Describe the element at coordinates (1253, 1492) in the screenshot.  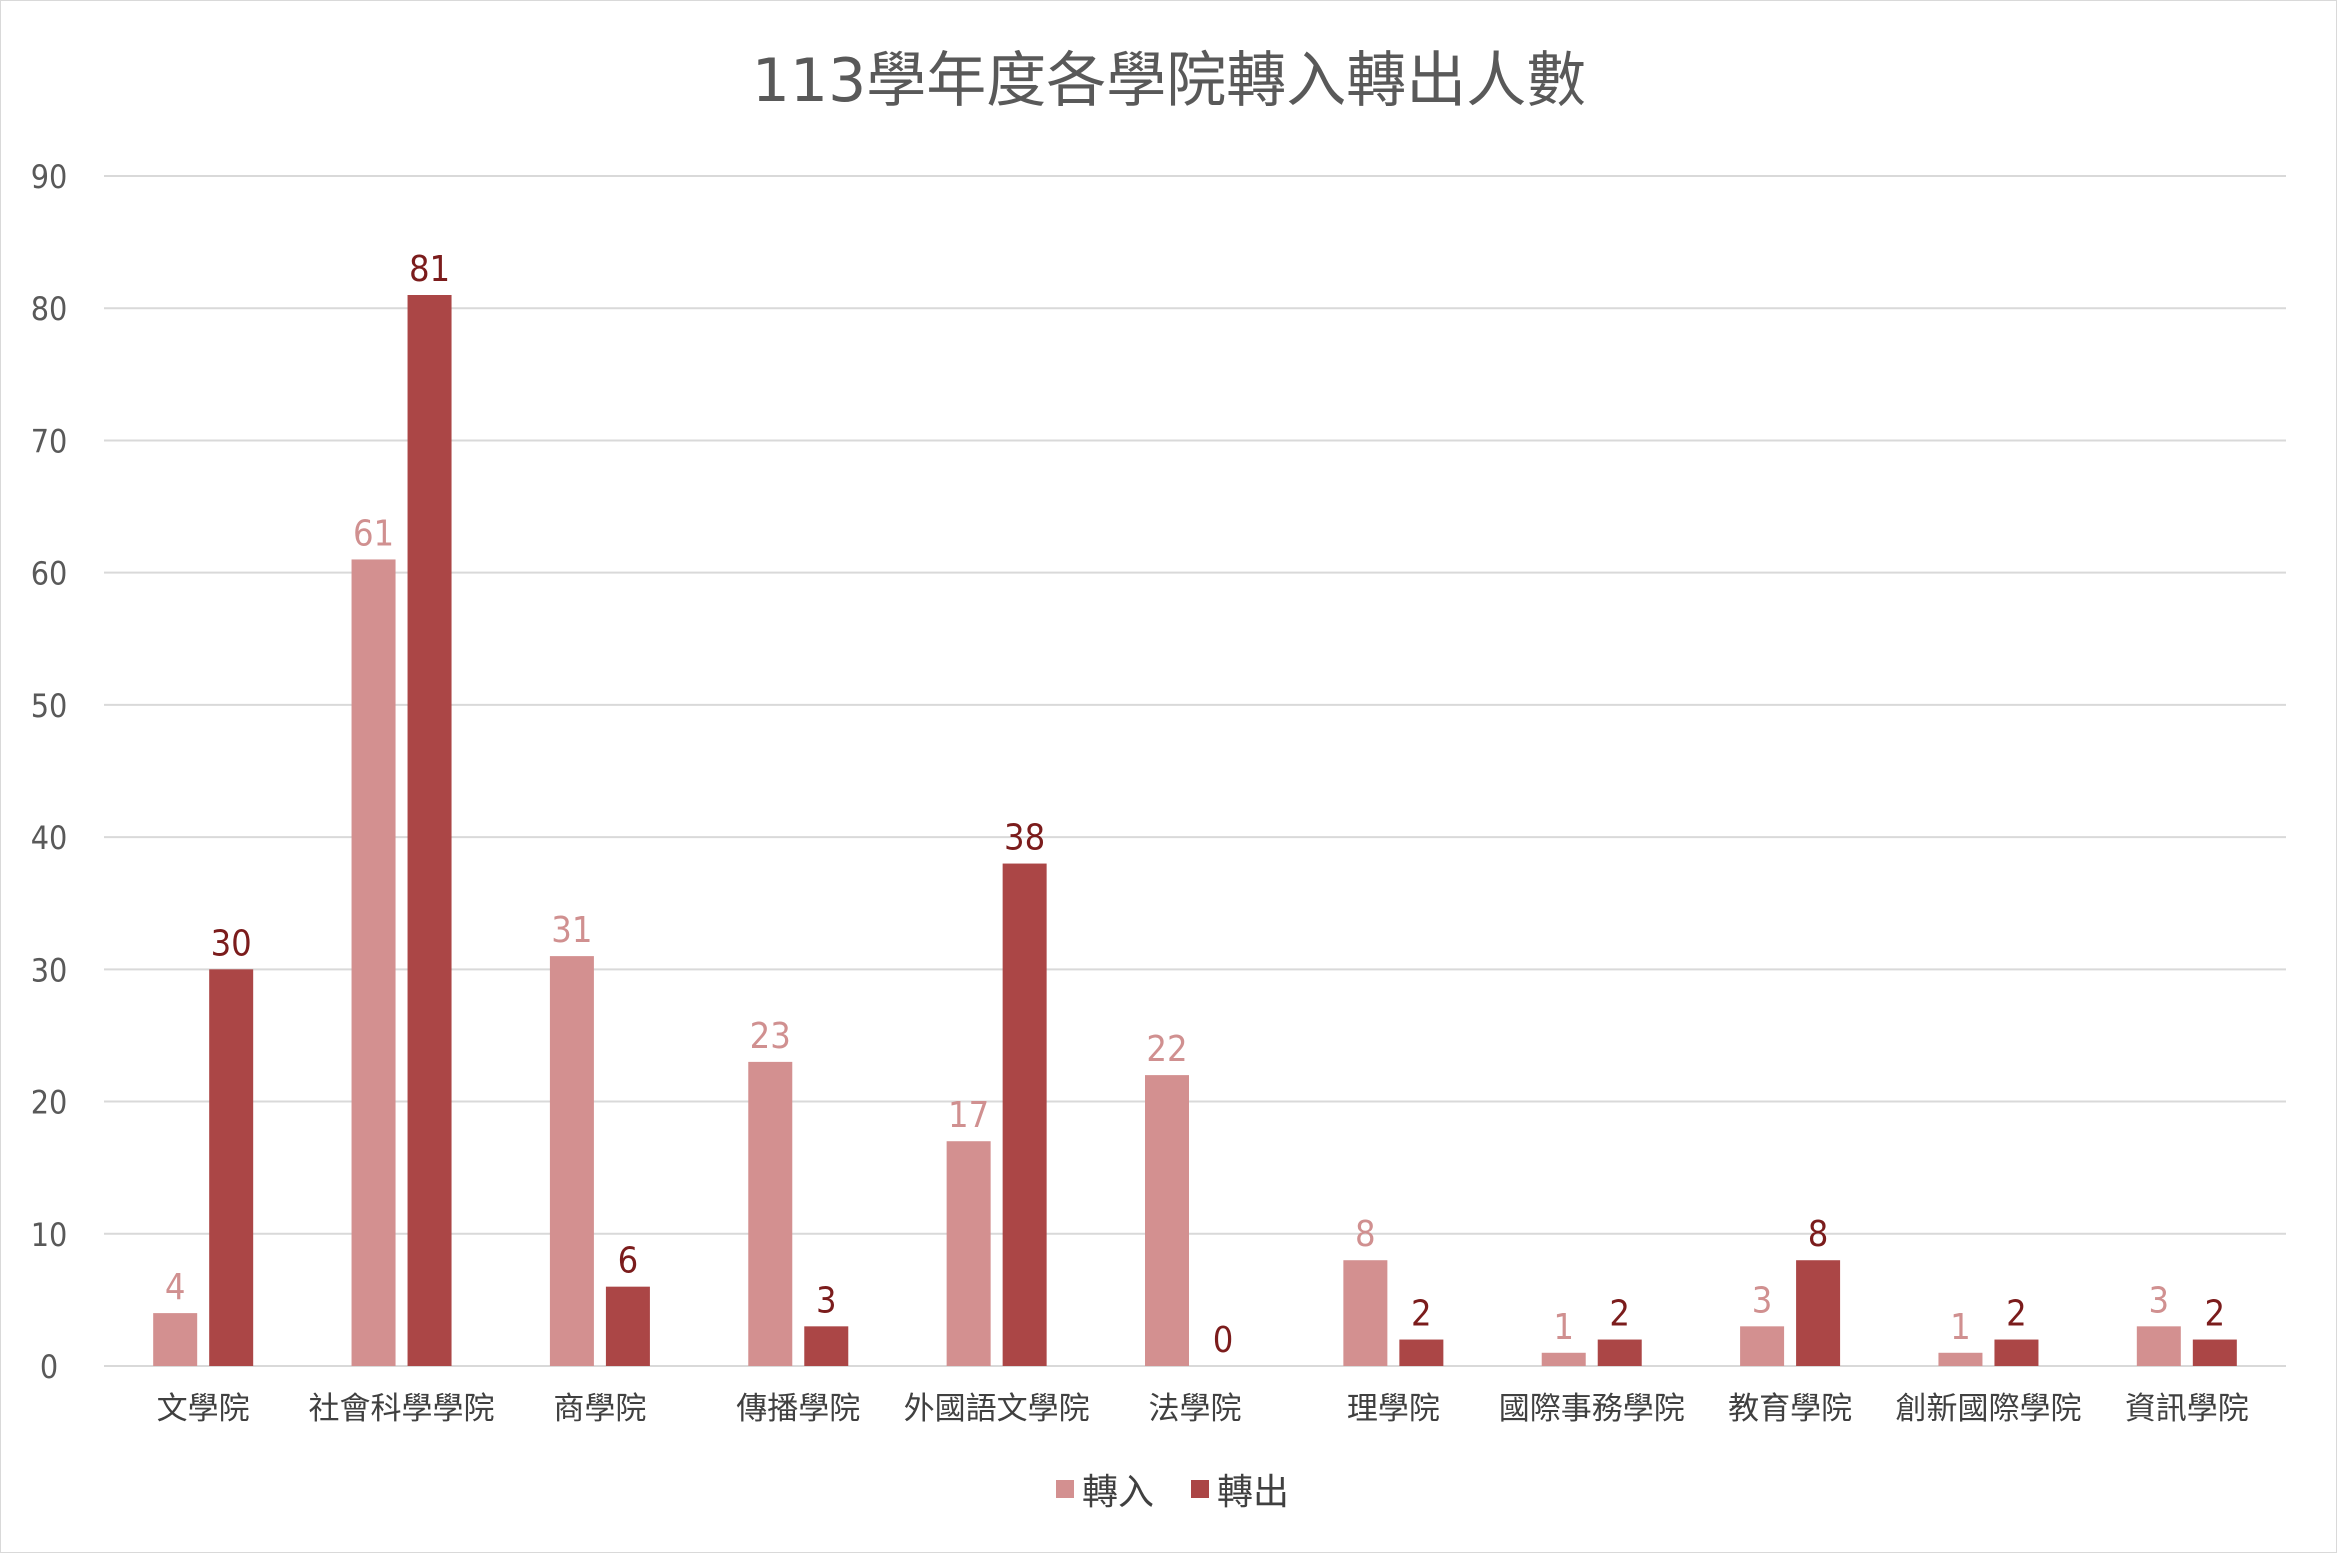
I see `legend-label: 轉出` at that location.